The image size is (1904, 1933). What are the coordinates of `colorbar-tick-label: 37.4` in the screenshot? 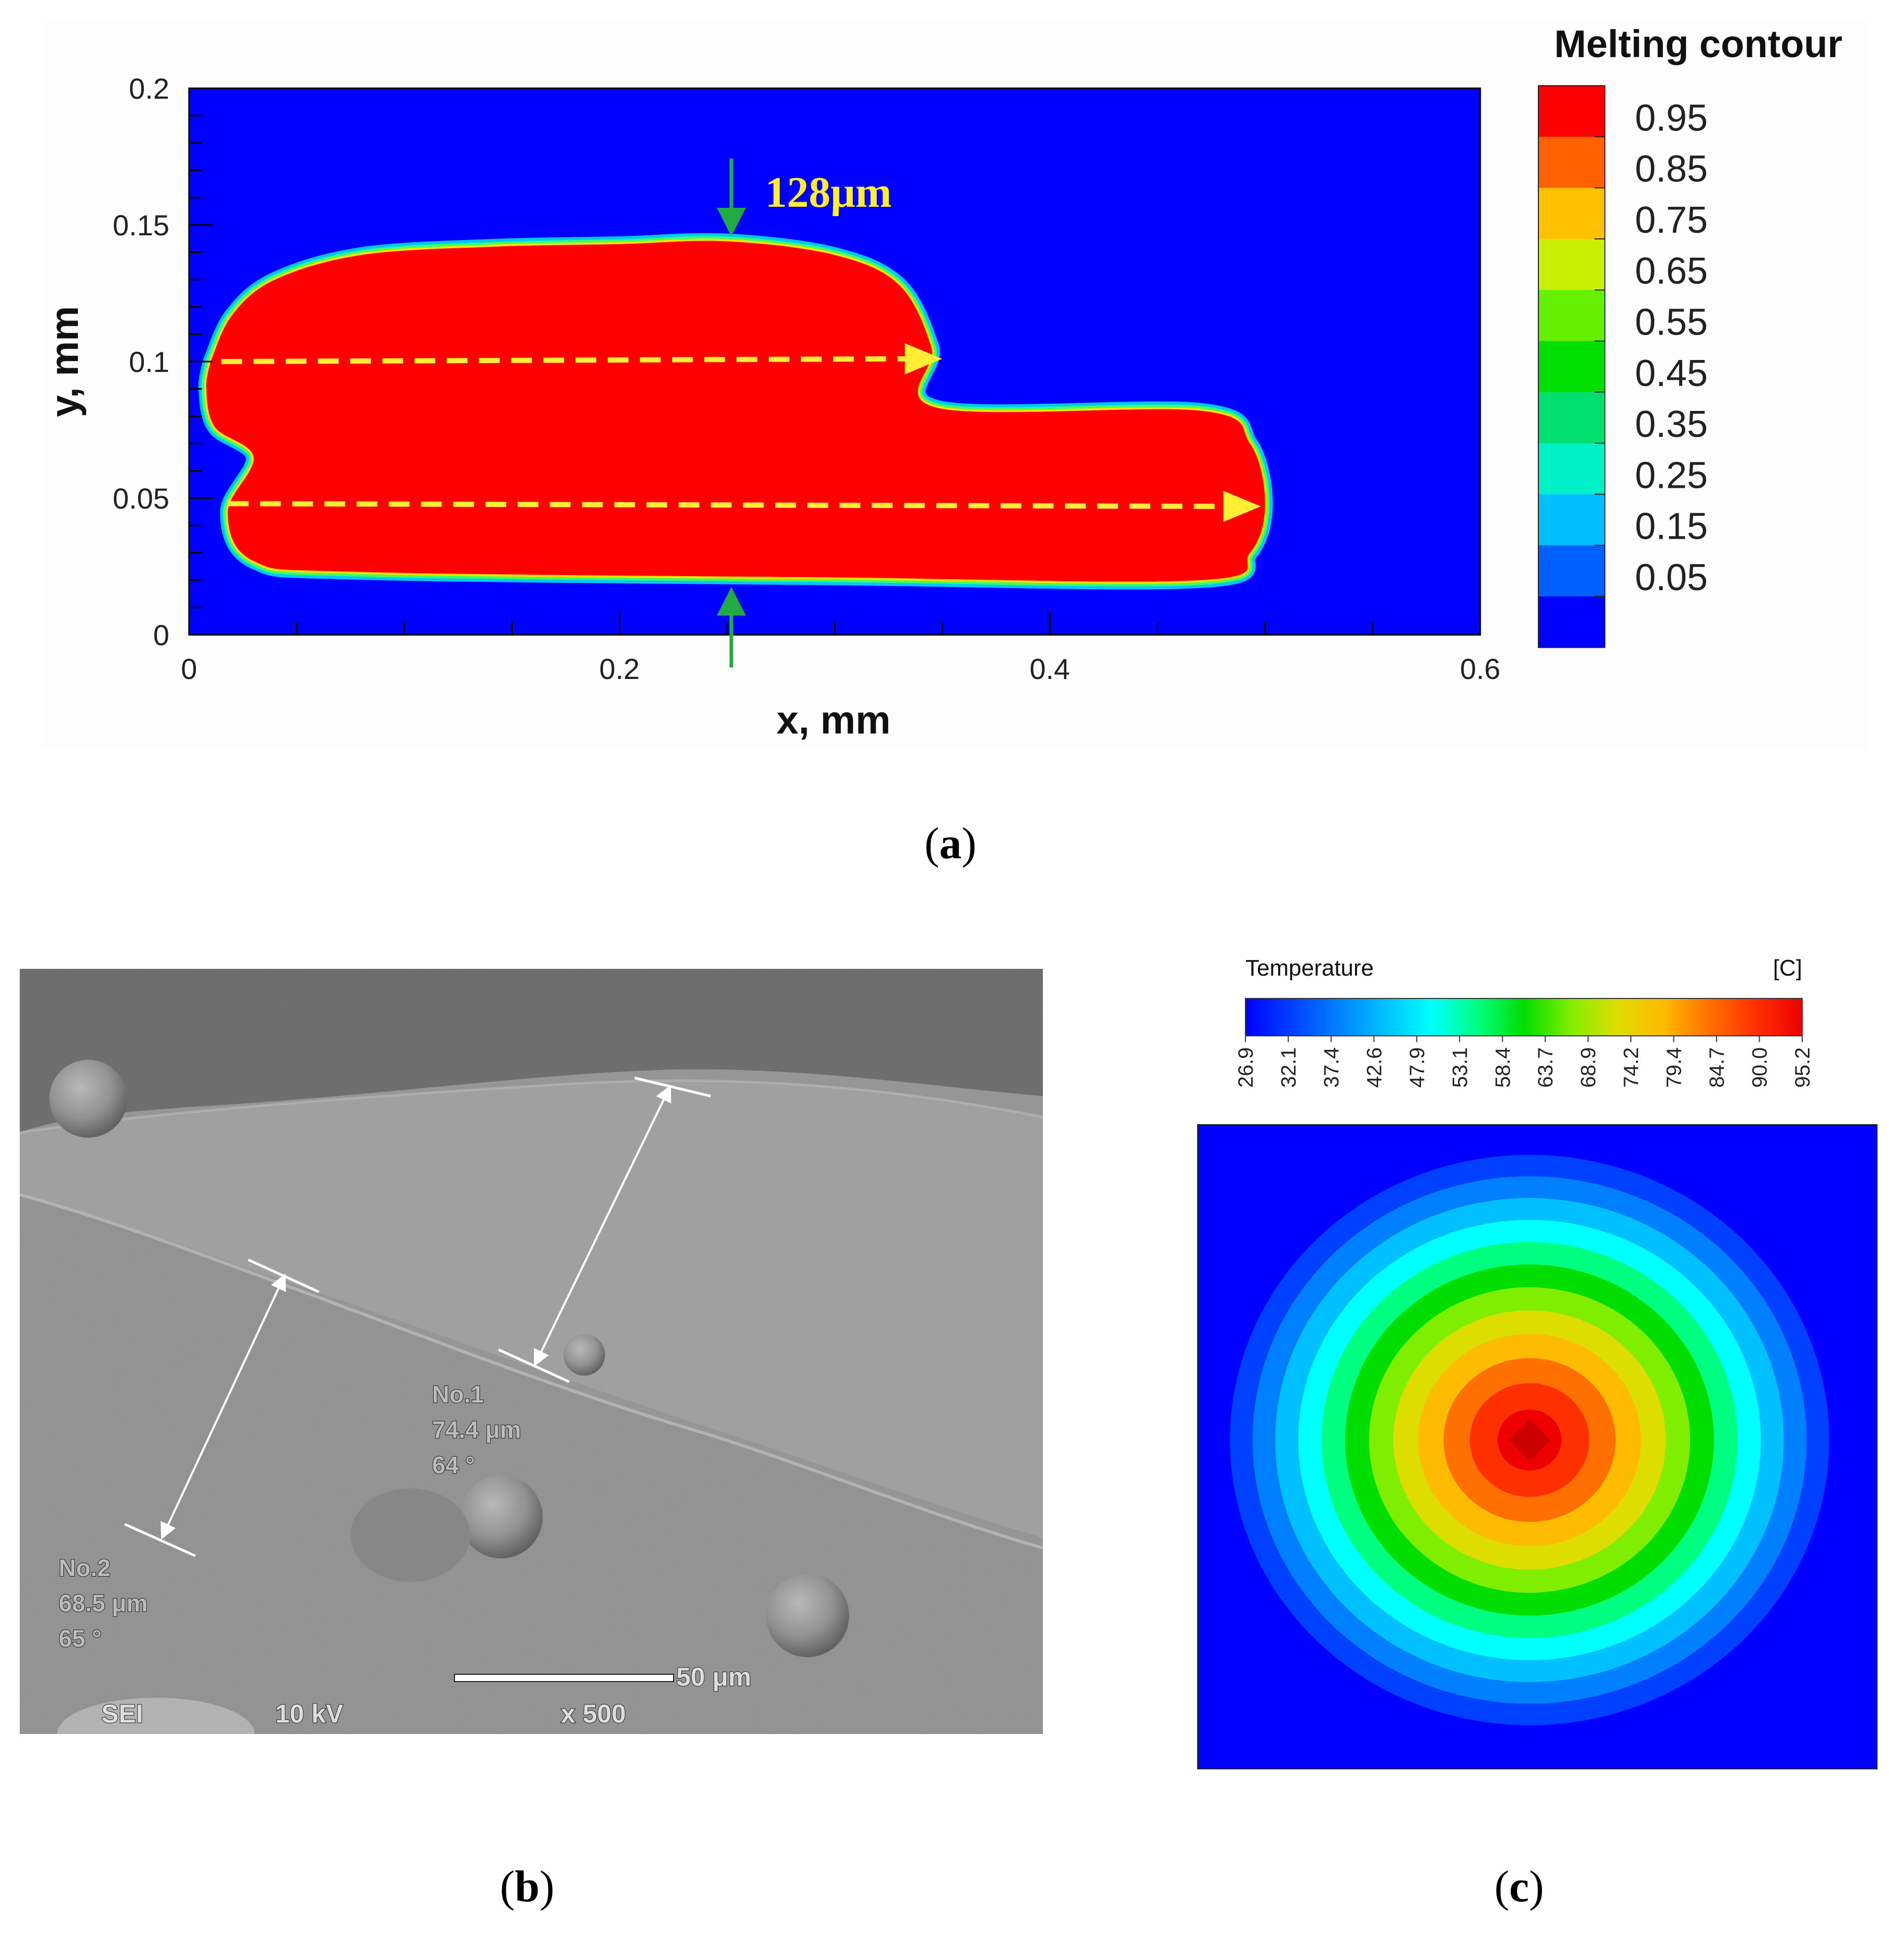 It's located at (1331, 1067).